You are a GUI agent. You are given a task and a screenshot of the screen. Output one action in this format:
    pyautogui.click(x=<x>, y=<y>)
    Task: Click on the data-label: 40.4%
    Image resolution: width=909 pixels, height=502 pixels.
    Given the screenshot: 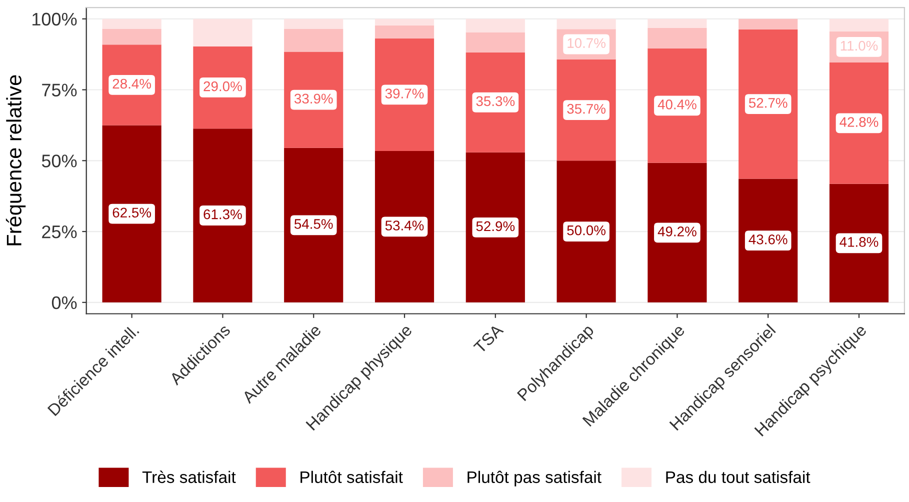 What is the action you would take?
    pyautogui.click(x=677, y=105)
    